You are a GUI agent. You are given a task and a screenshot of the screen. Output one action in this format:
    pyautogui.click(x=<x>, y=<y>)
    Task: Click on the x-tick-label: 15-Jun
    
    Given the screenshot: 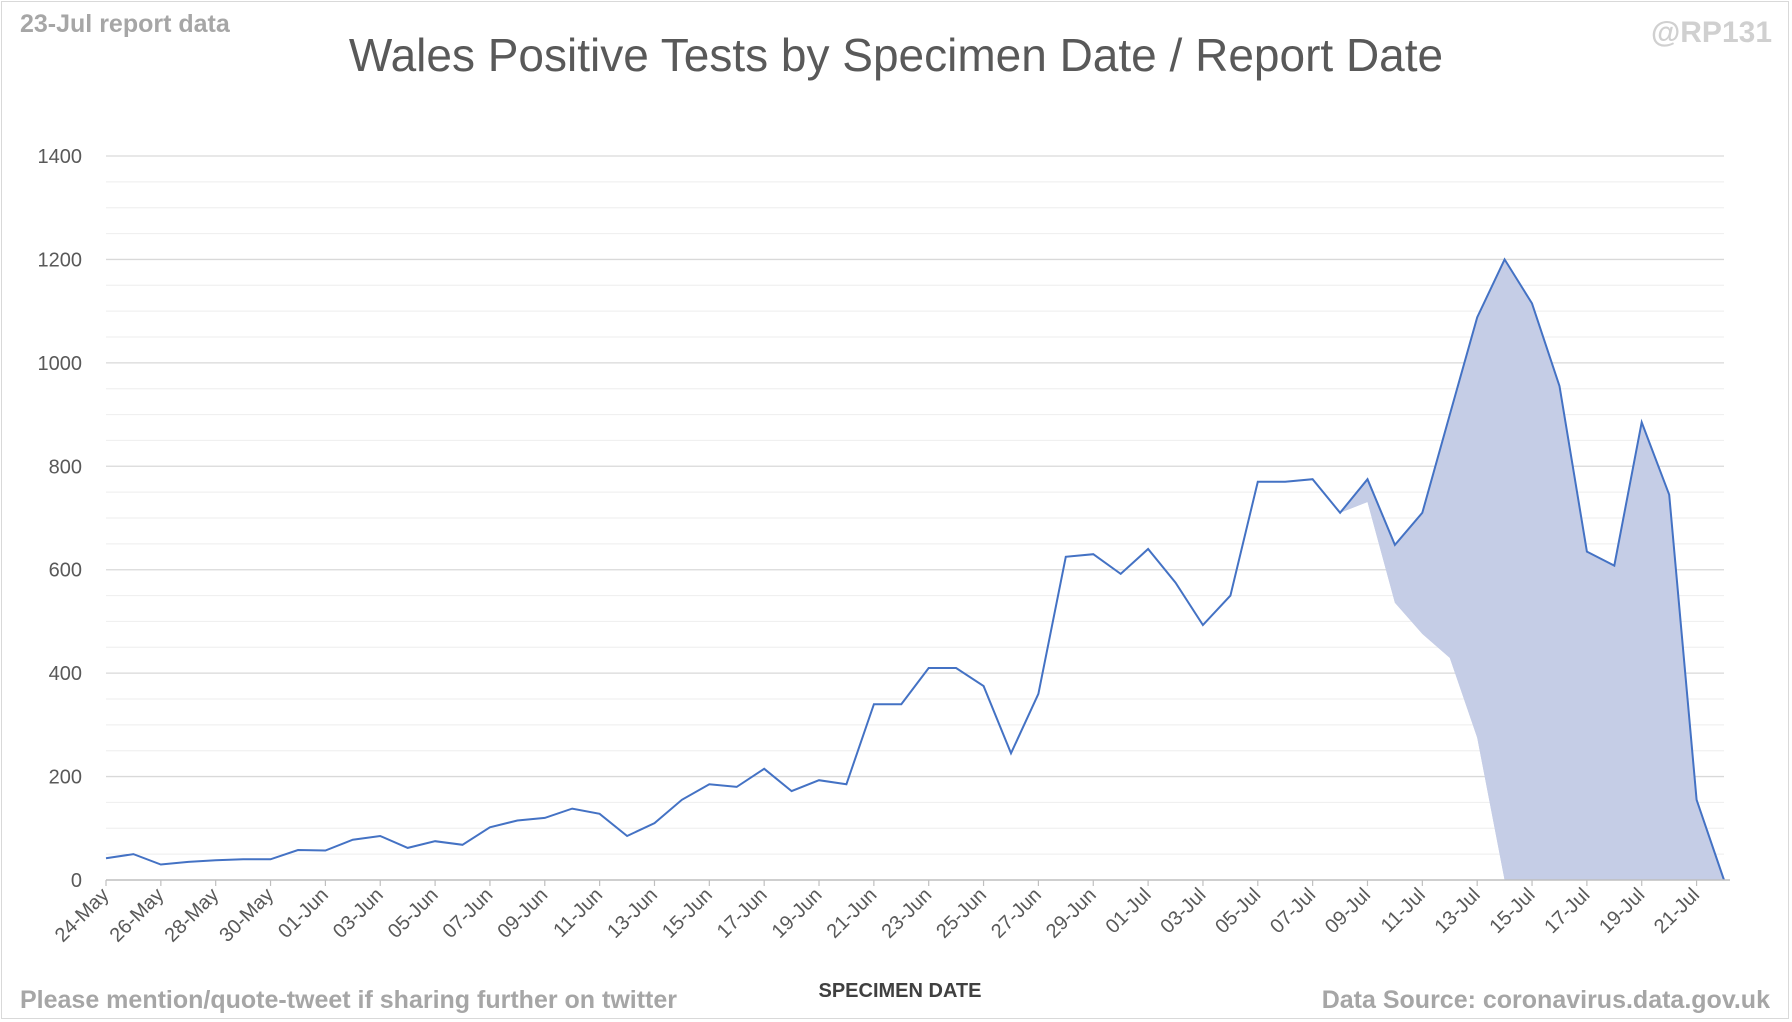 What is the action you would take?
    pyautogui.click(x=687, y=913)
    